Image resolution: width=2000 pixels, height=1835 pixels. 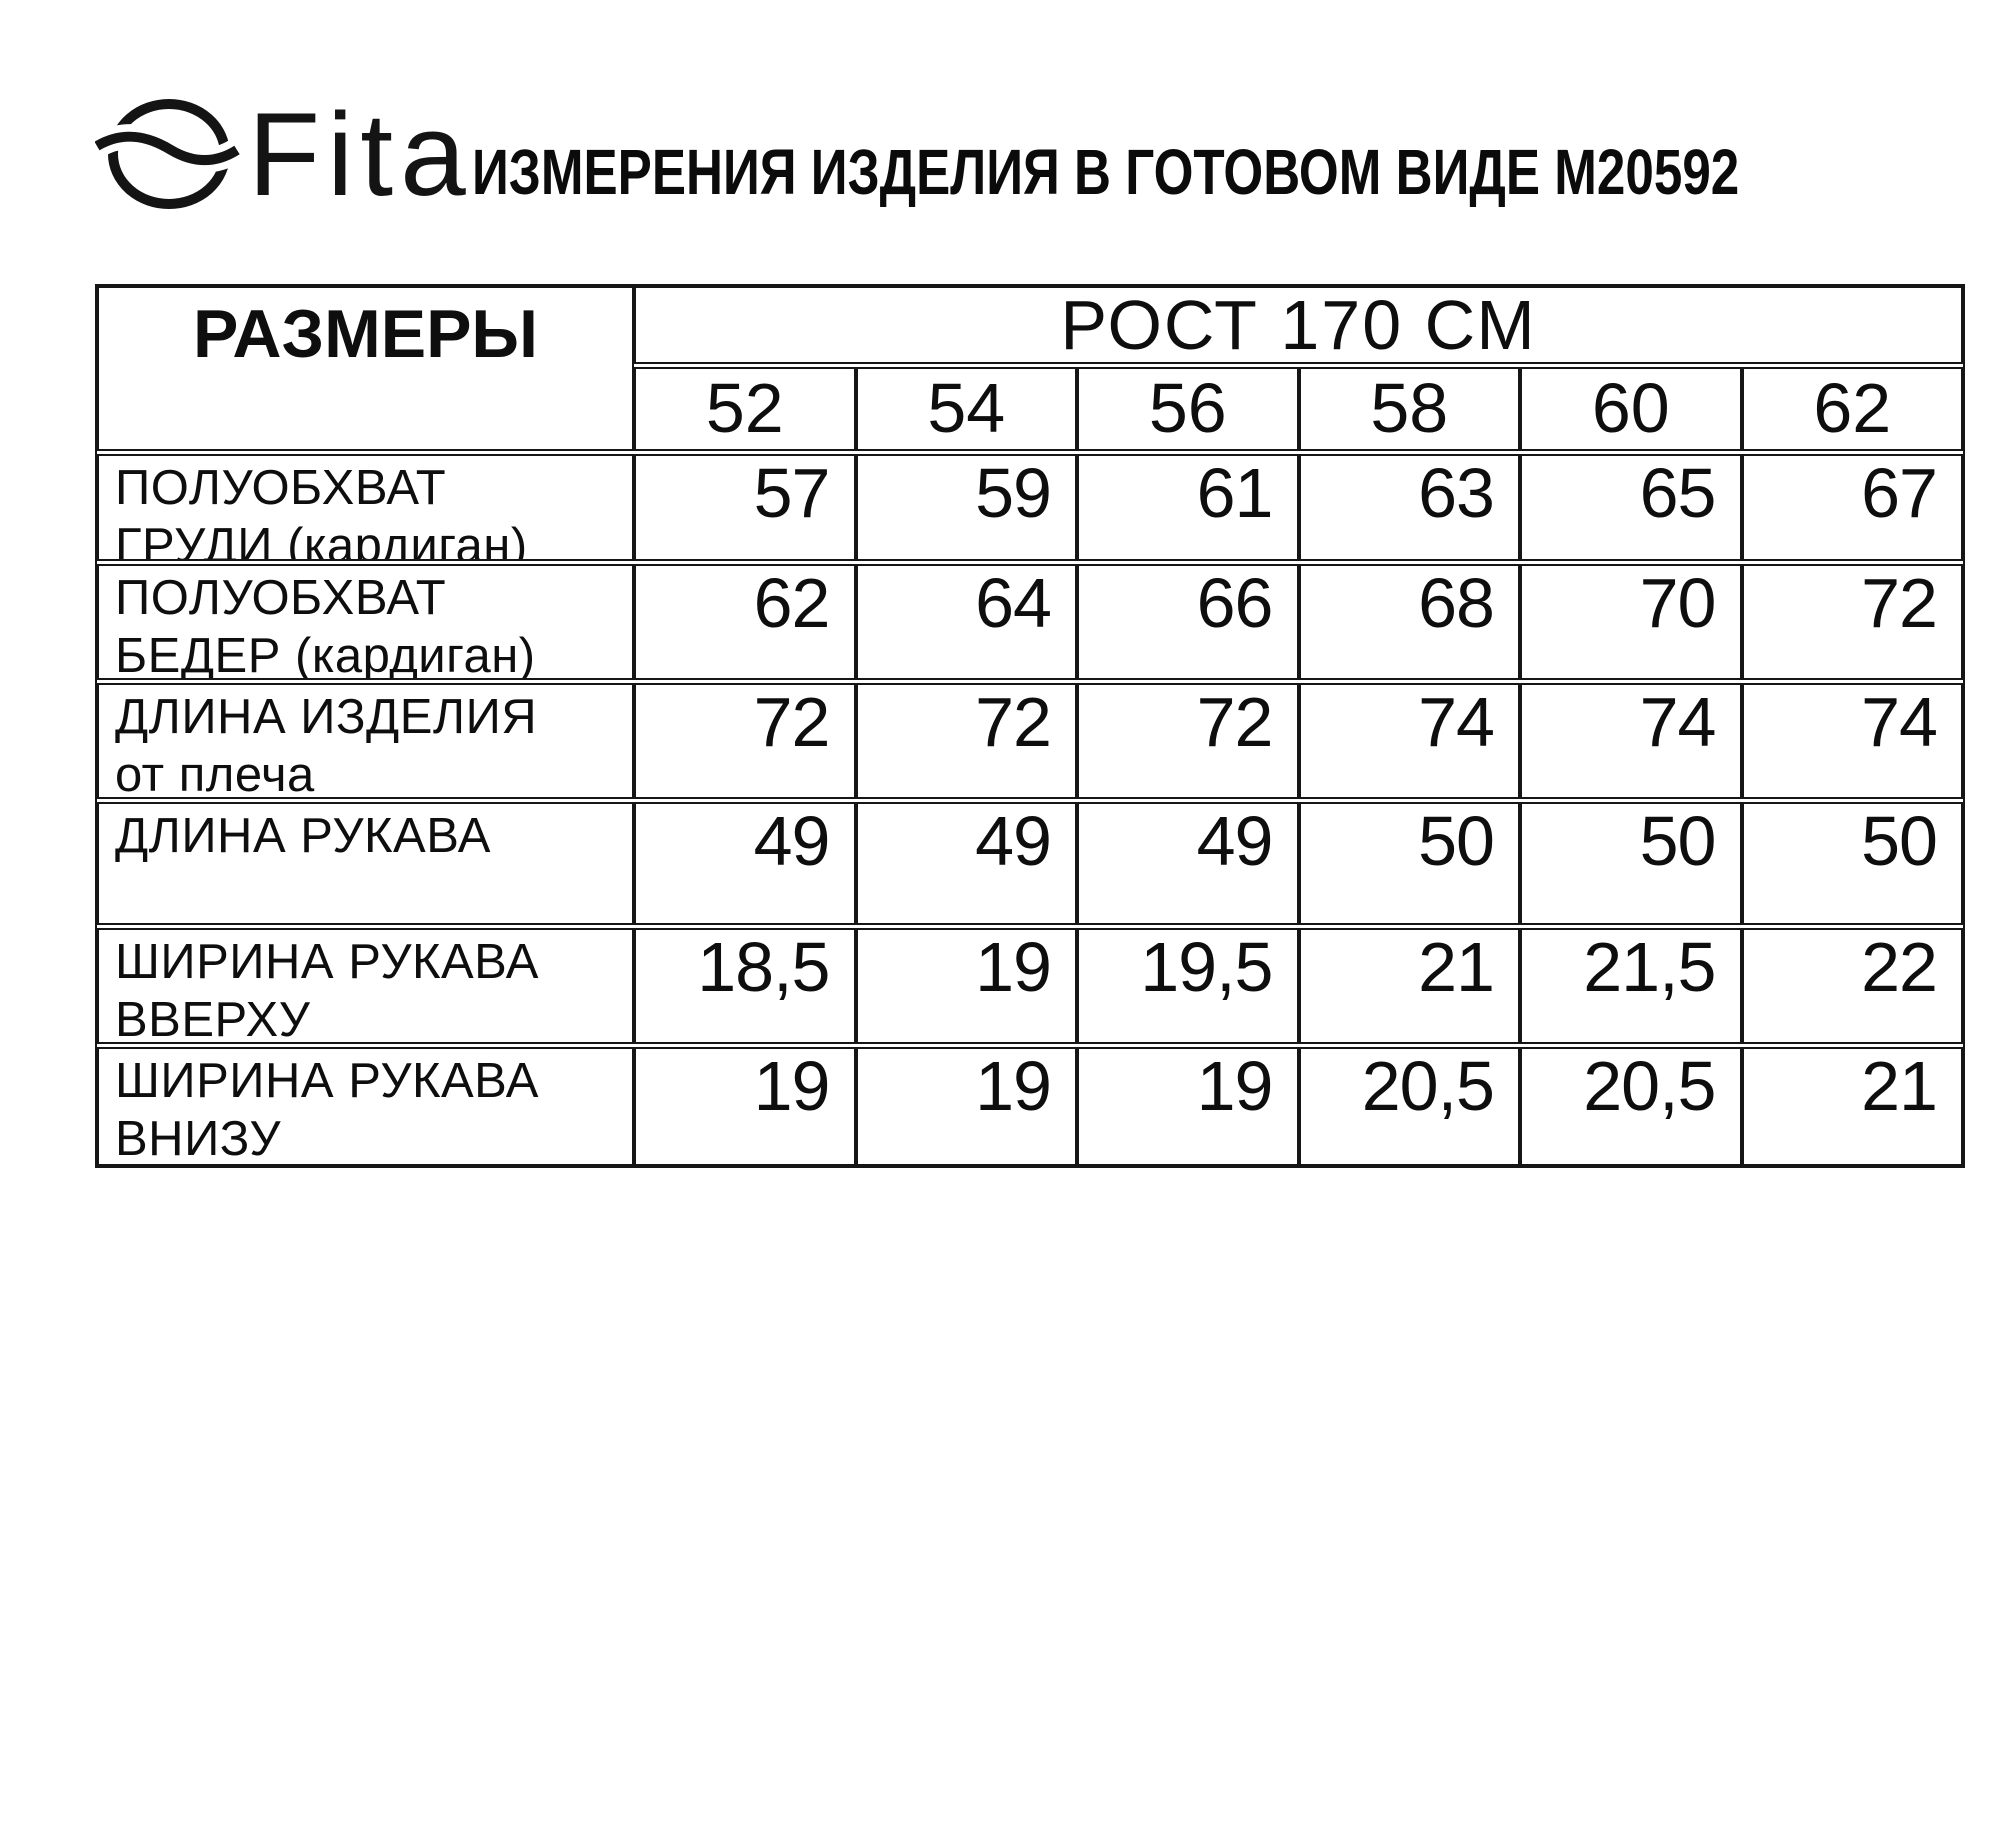 What do you see at coordinates (1188, 622) in the screenshot?
I see `value-cell: 66` at bounding box center [1188, 622].